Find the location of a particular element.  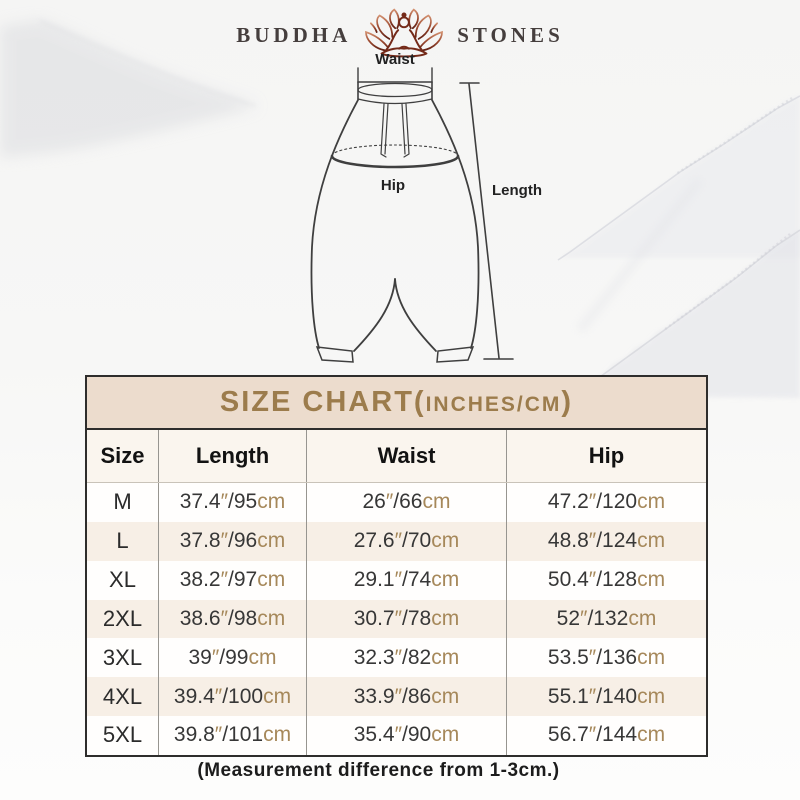

hip-cell: 55.1 ″/140 cm is located at coordinates (606, 697).